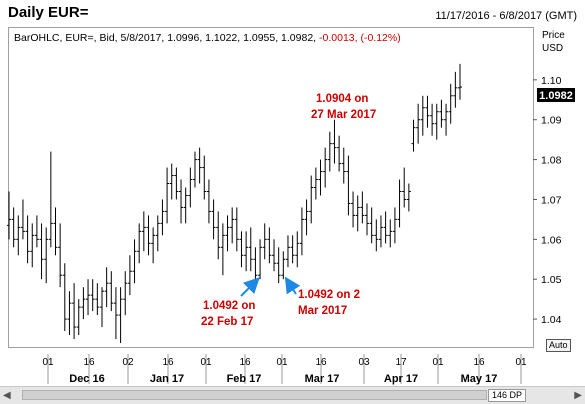 The image size is (585, 404). I want to click on annotation-low2-arrow, so click(292, 285).